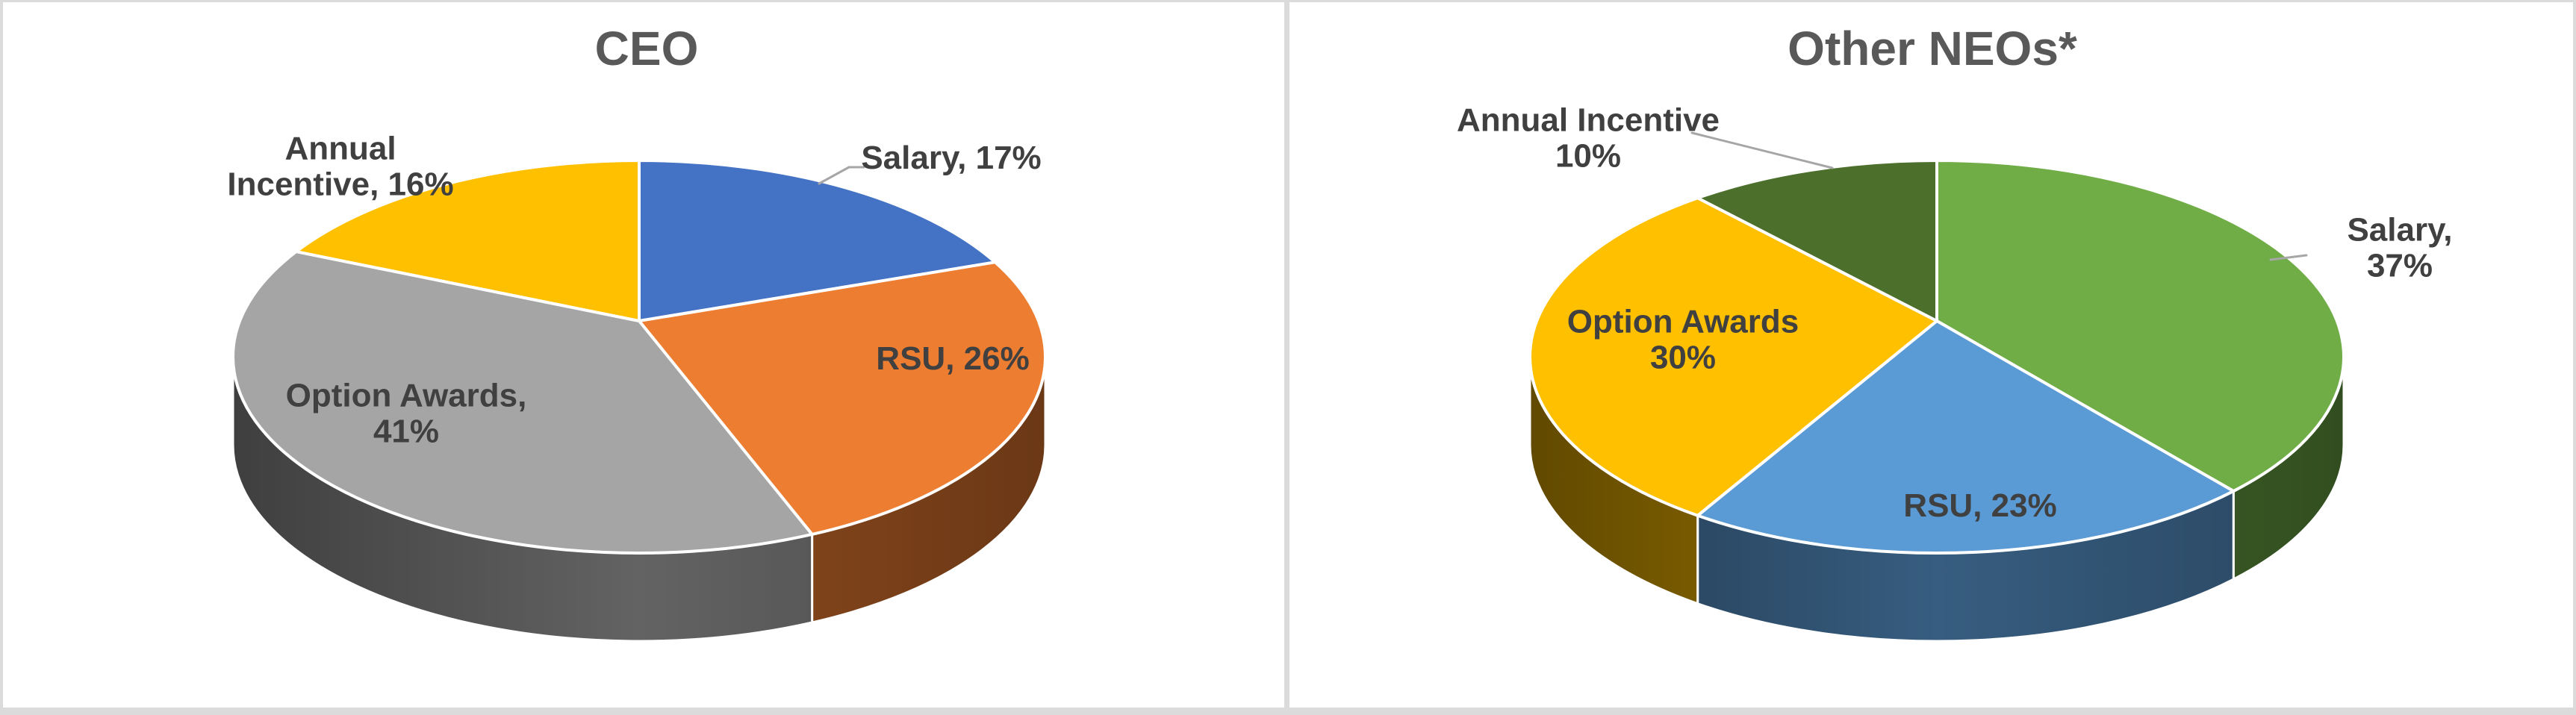 This screenshot has height=715, width=2576. What do you see at coordinates (953, 359) in the screenshot?
I see `label-ceo-rsu: RSU, 26%` at bounding box center [953, 359].